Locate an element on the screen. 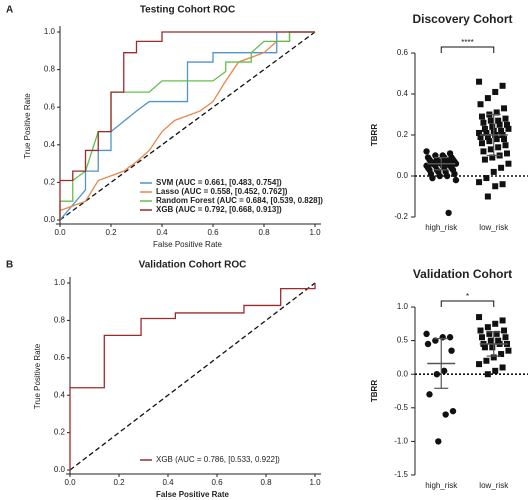 The width and height of the screenshot is (532, 500). x-tick-label: 0.4 is located at coordinates (162, 232).